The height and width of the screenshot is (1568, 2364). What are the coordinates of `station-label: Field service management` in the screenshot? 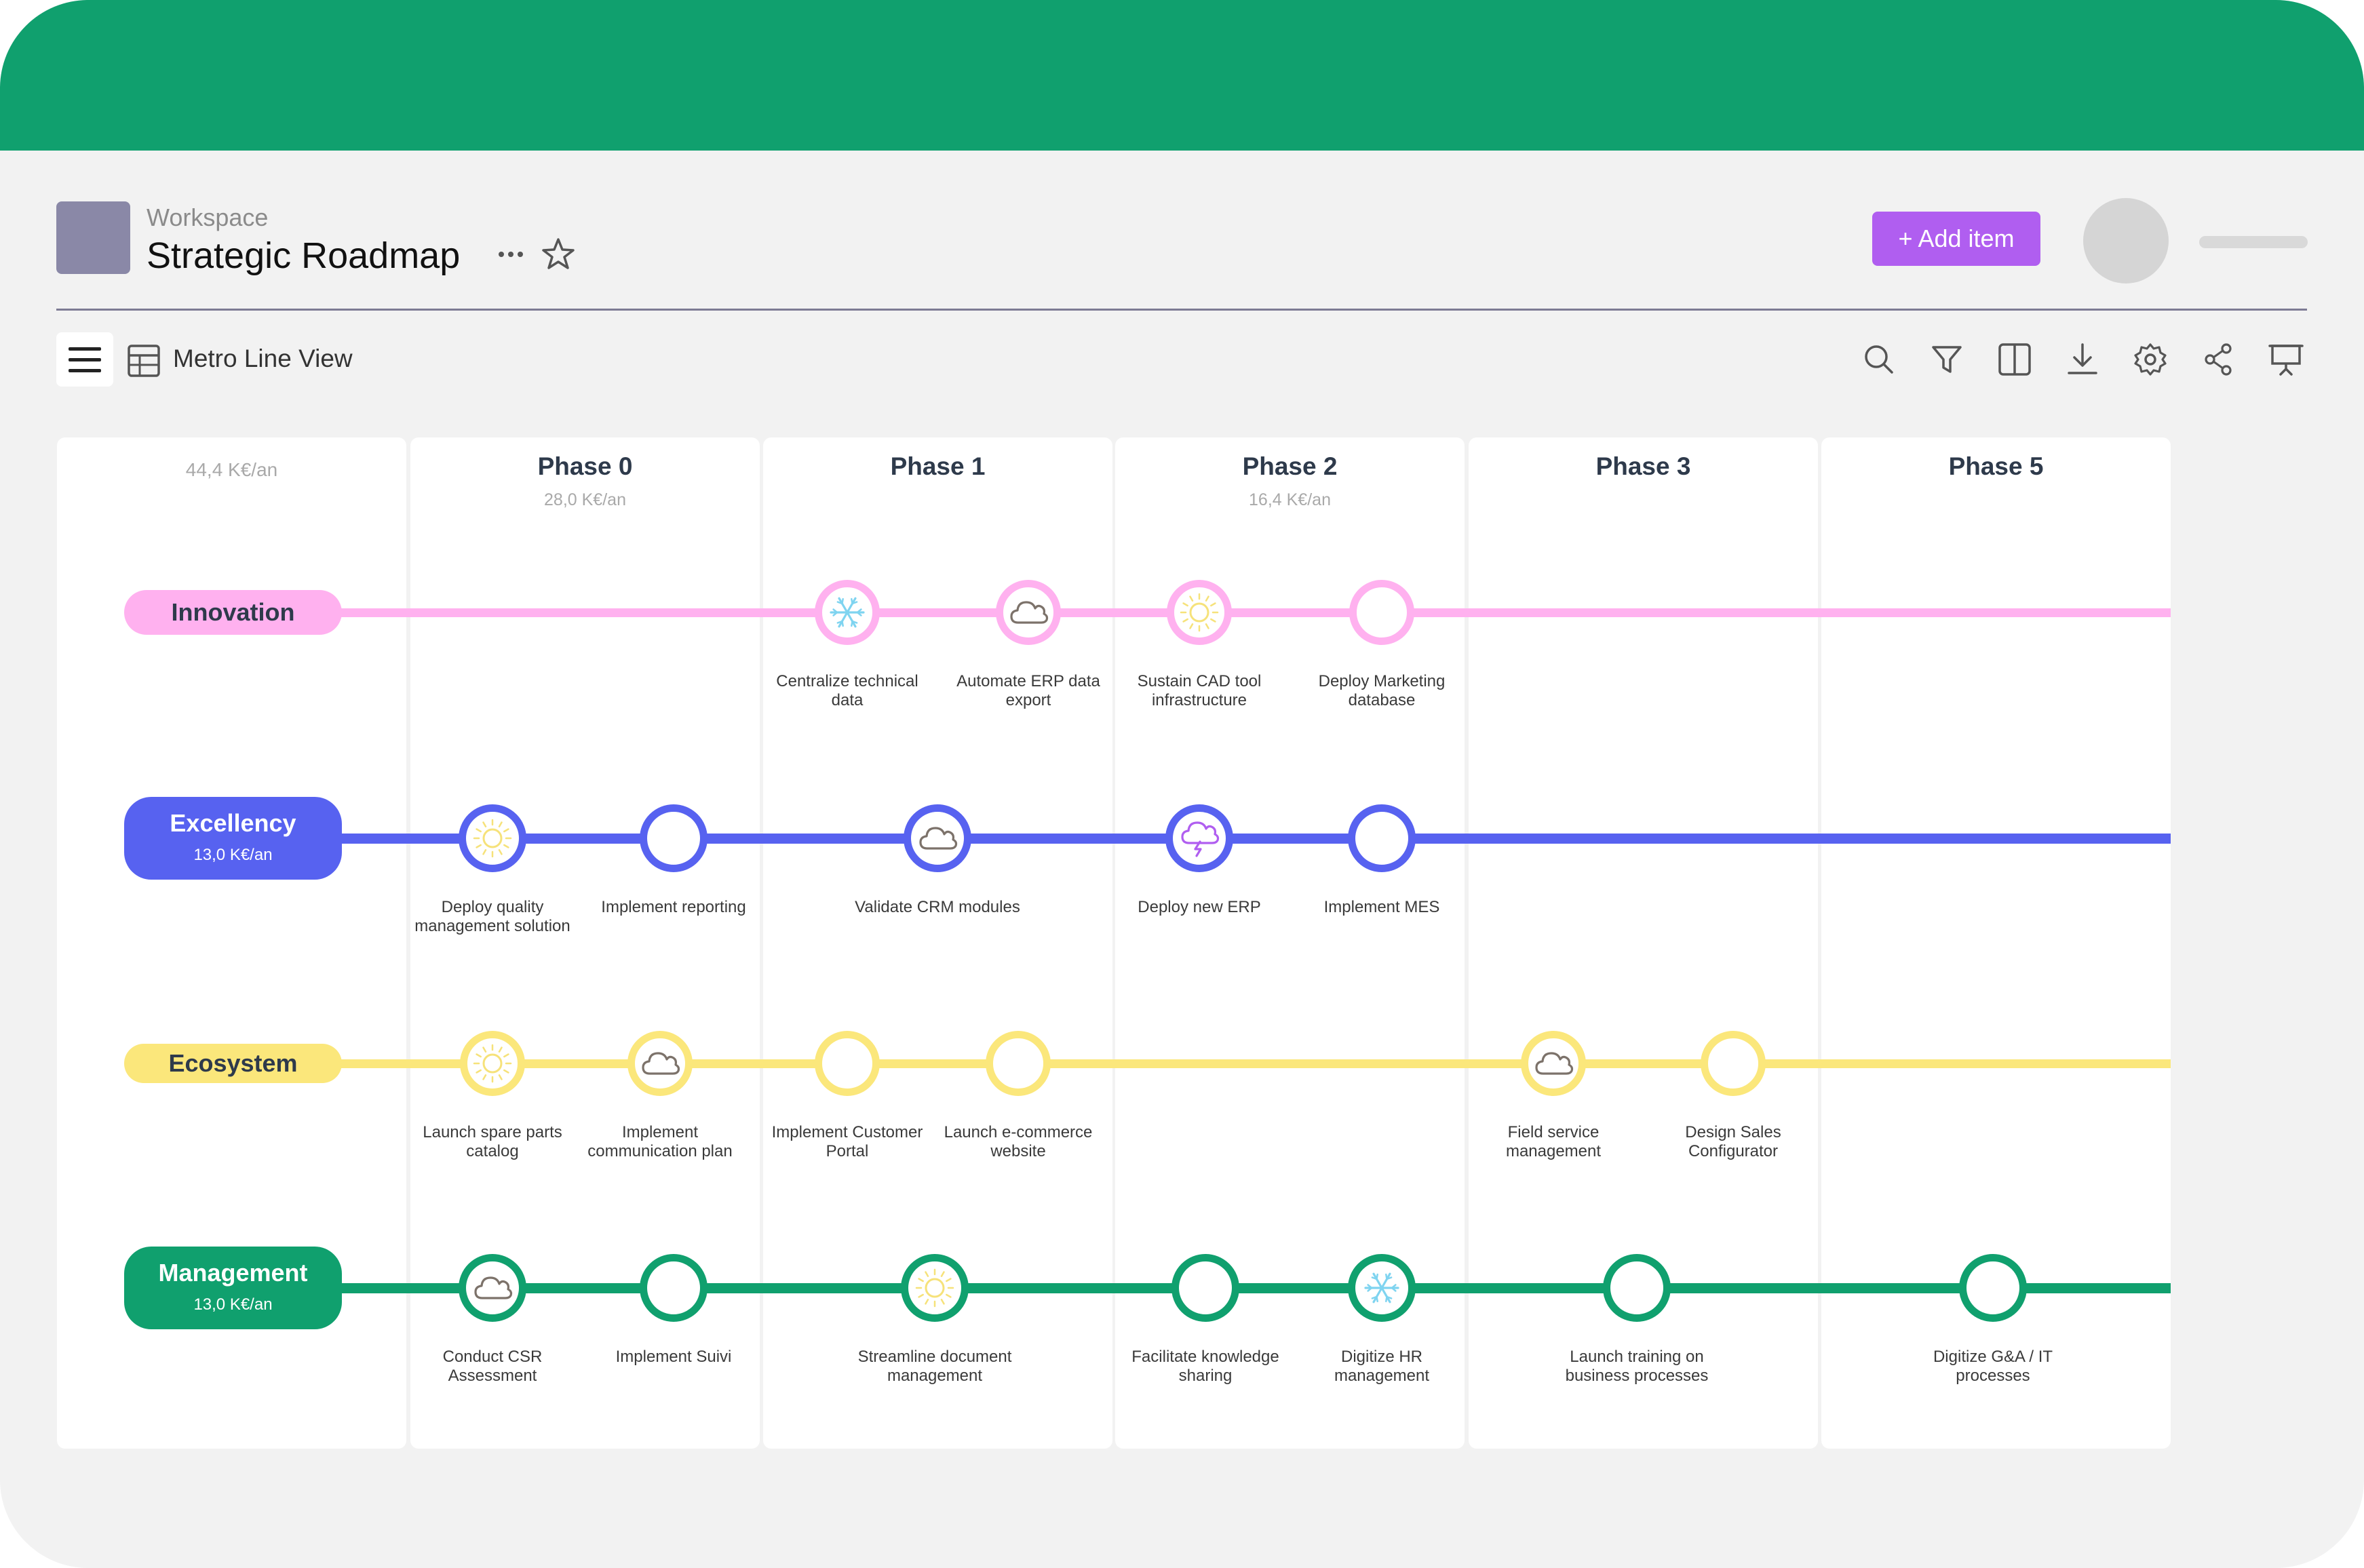 It's located at (1554, 1141).